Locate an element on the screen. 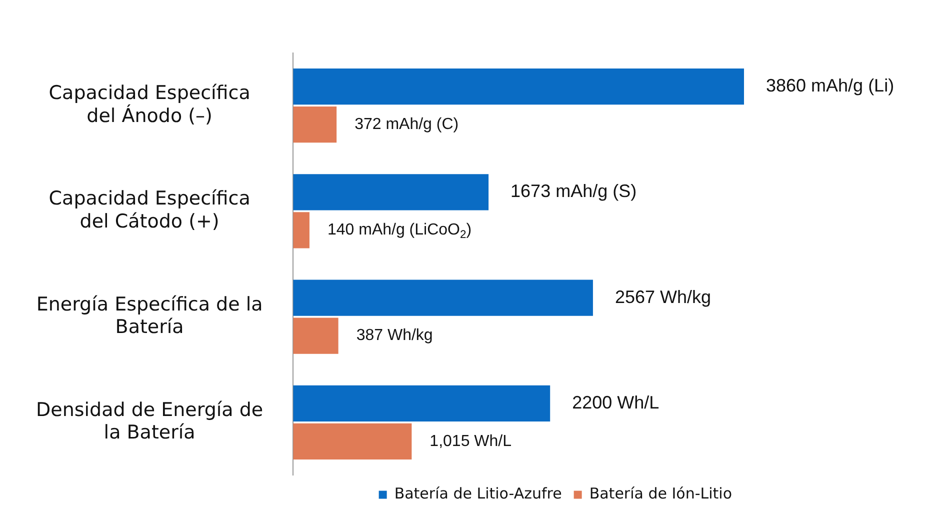  data-label: 372 mAh/g (C) is located at coordinates (406, 125).